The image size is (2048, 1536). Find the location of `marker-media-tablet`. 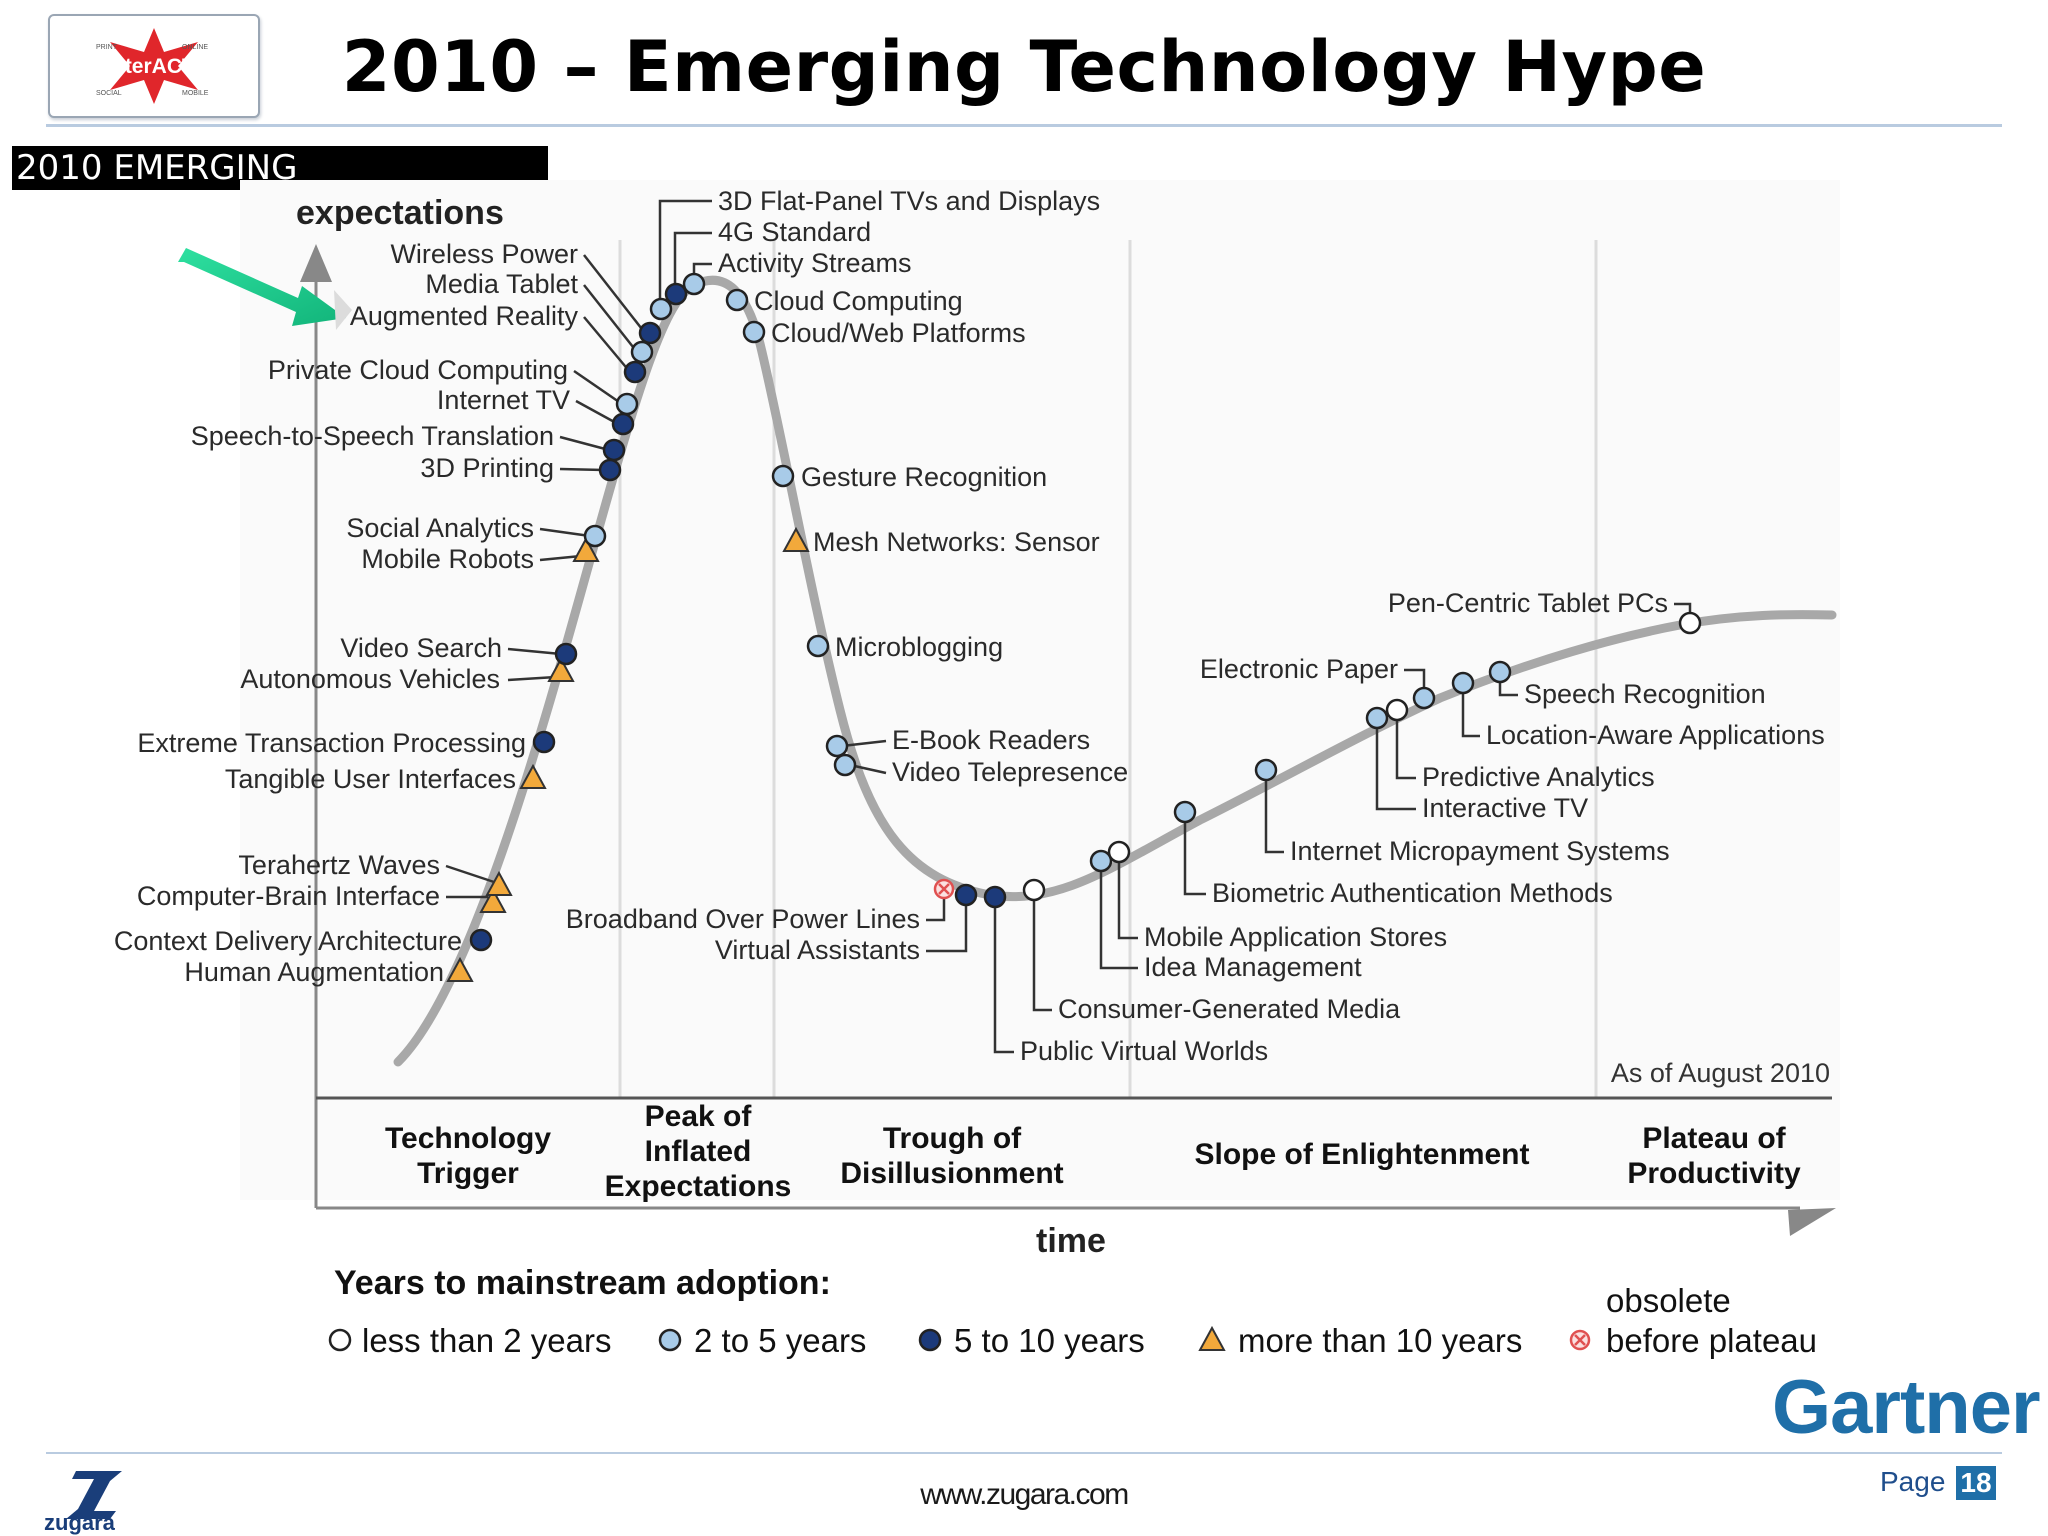

marker-media-tablet is located at coordinates (642, 352).